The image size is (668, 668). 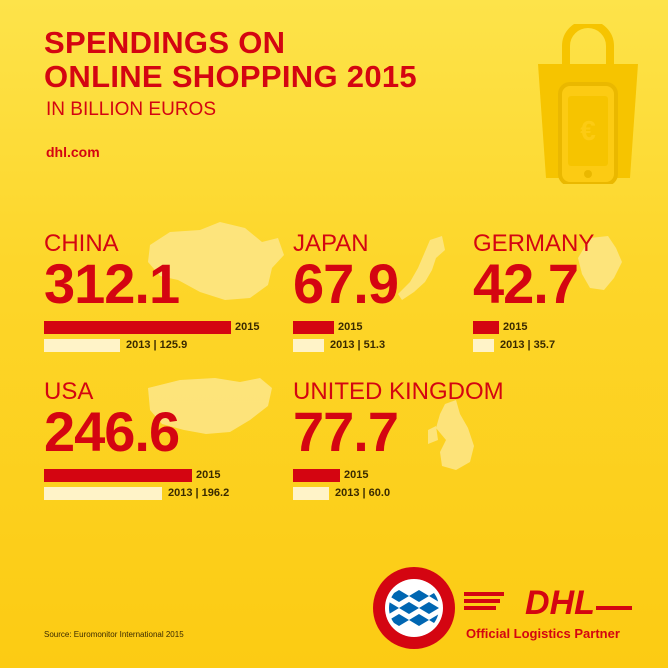 What do you see at coordinates (81, 243) in the screenshot?
I see `country-name: CHINA` at bounding box center [81, 243].